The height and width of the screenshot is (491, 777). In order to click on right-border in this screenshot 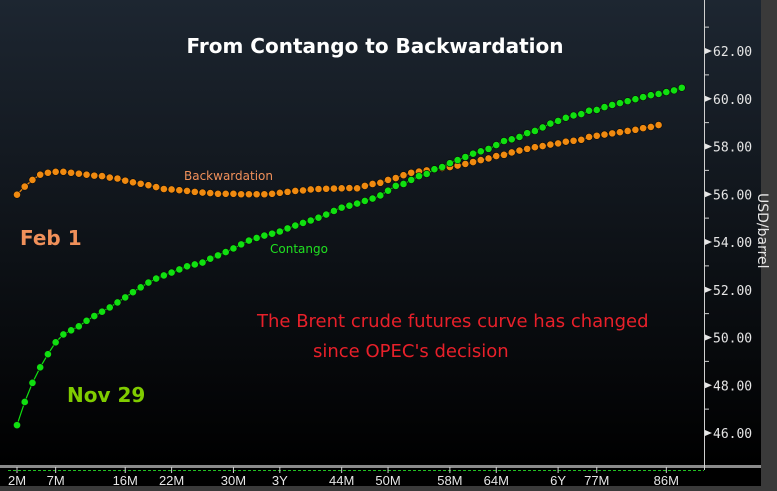, I will do `click(769, 245)`.